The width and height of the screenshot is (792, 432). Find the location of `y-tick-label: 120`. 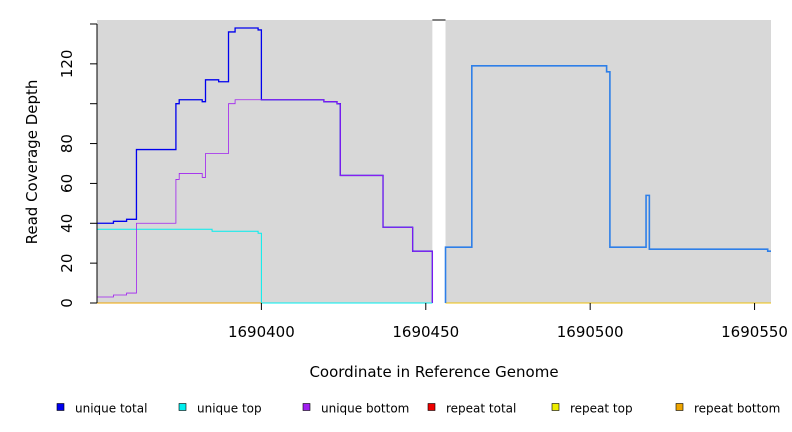

y-tick-label: 120 is located at coordinates (67, 64).